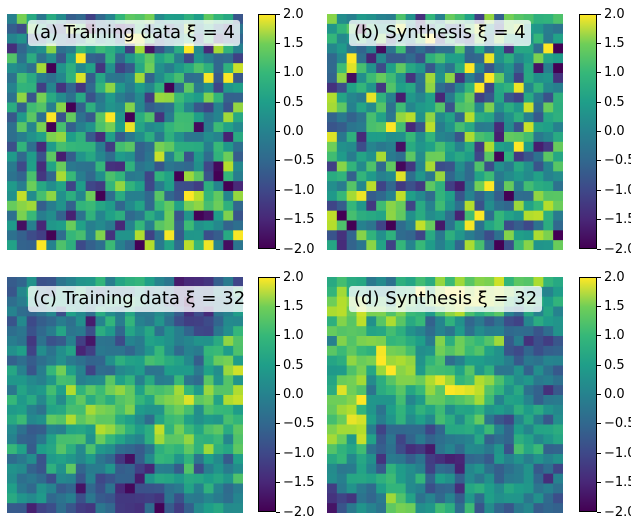 The width and height of the screenshot is (631, 520). What do you see at coordinates (134, 33) in the screenshot?
I see `panel-title-a: (a) Training data ξ = 4` at bounding box center [134, 33].